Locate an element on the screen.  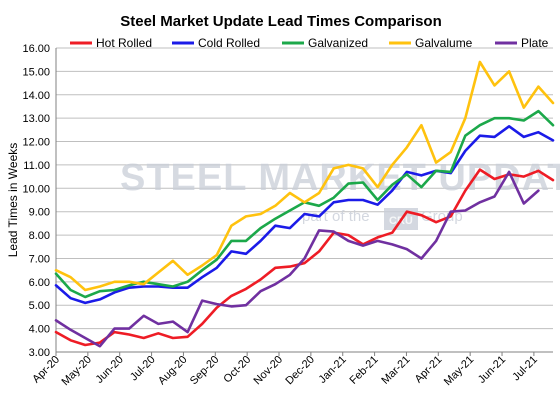
y-tick-label: 8.00 is located at coordinates (39, 236).